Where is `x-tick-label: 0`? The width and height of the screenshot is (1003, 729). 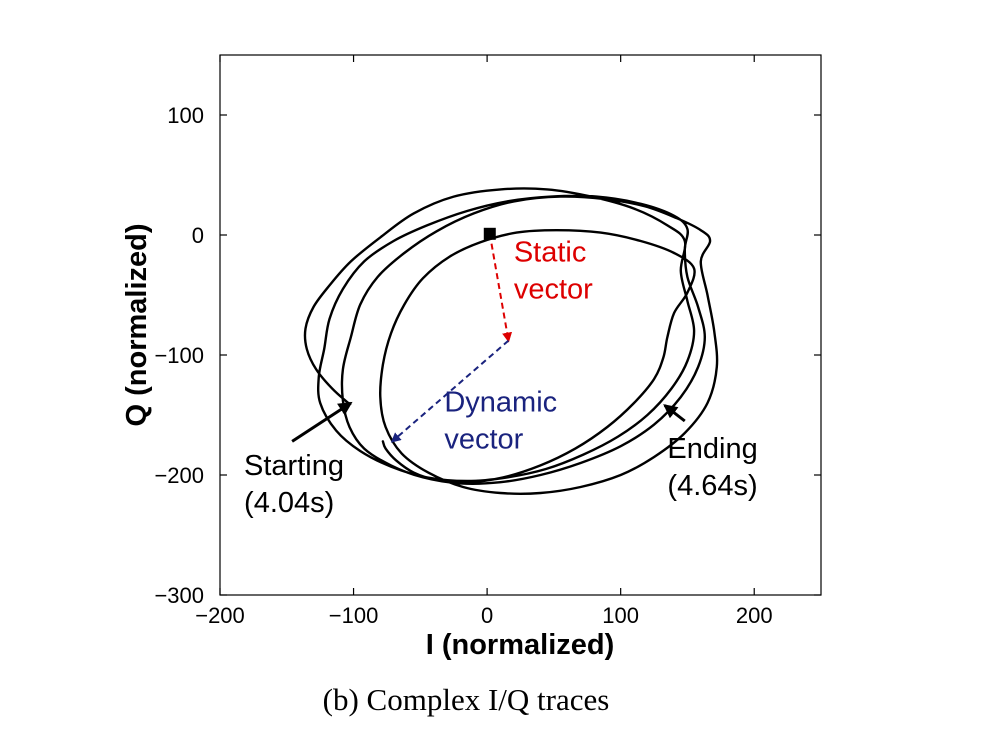 x-tick-label: 0 is located at coordinates (487, 615).